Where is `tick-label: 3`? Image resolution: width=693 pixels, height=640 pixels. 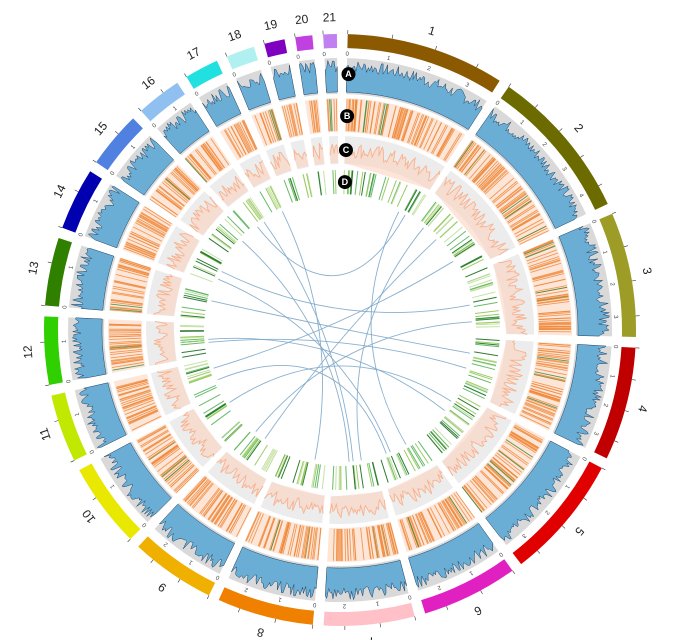
tick-label: 3 is located at coordinates (615, 317).